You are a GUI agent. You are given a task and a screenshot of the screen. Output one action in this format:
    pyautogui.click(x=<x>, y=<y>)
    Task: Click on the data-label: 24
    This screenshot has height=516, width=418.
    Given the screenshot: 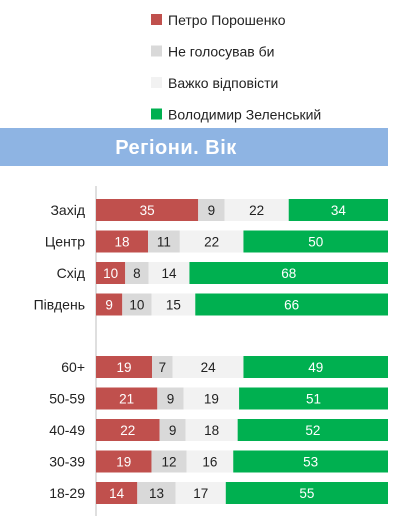 What is the action you would take?
    pyautogui.click(x=209, y=367)
    